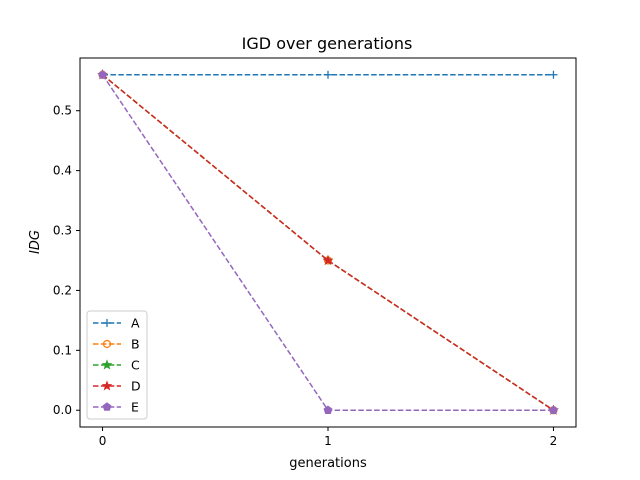  I want to click on legend-label: A, so click(135, 323).